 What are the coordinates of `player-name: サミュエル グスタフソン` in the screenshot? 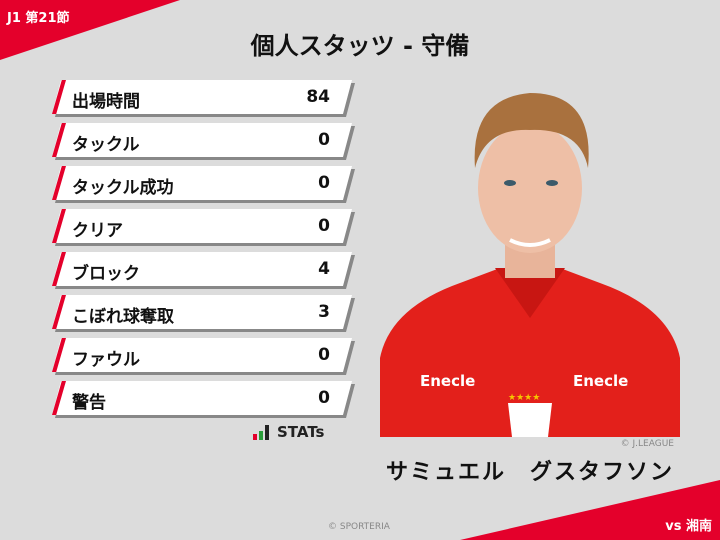 It's located at (529, 472).